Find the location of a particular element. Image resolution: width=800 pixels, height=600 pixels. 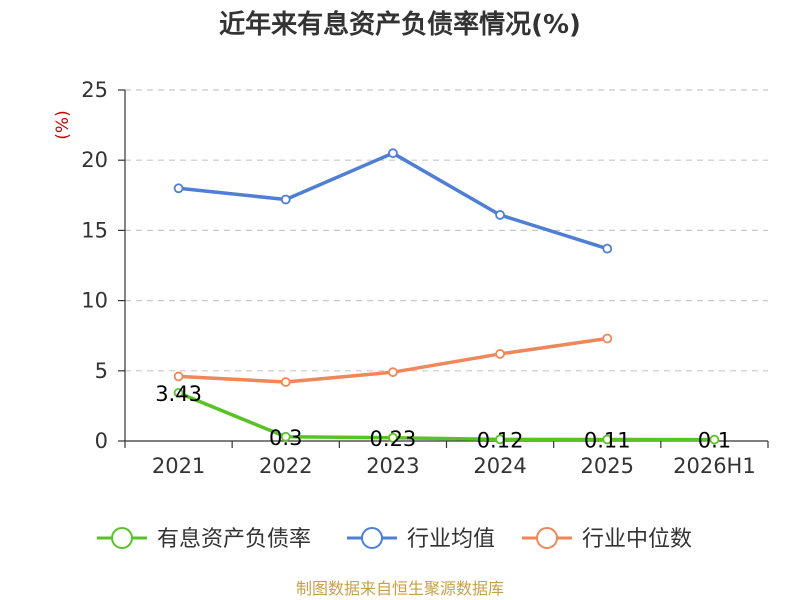

data-labels: 3.43 0.3 0.23 0.12 0.11 0.1 is located at coordinates (443, 417).